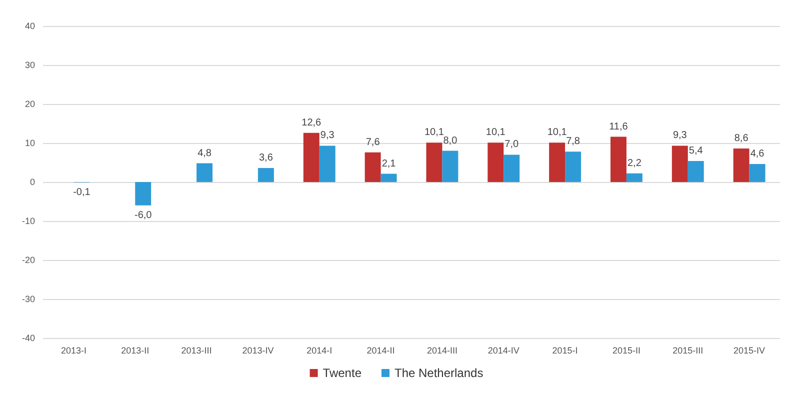  Describe the element at coordinates (389, 164) in the screenshot. I see `data-label: 2,1` at that location.